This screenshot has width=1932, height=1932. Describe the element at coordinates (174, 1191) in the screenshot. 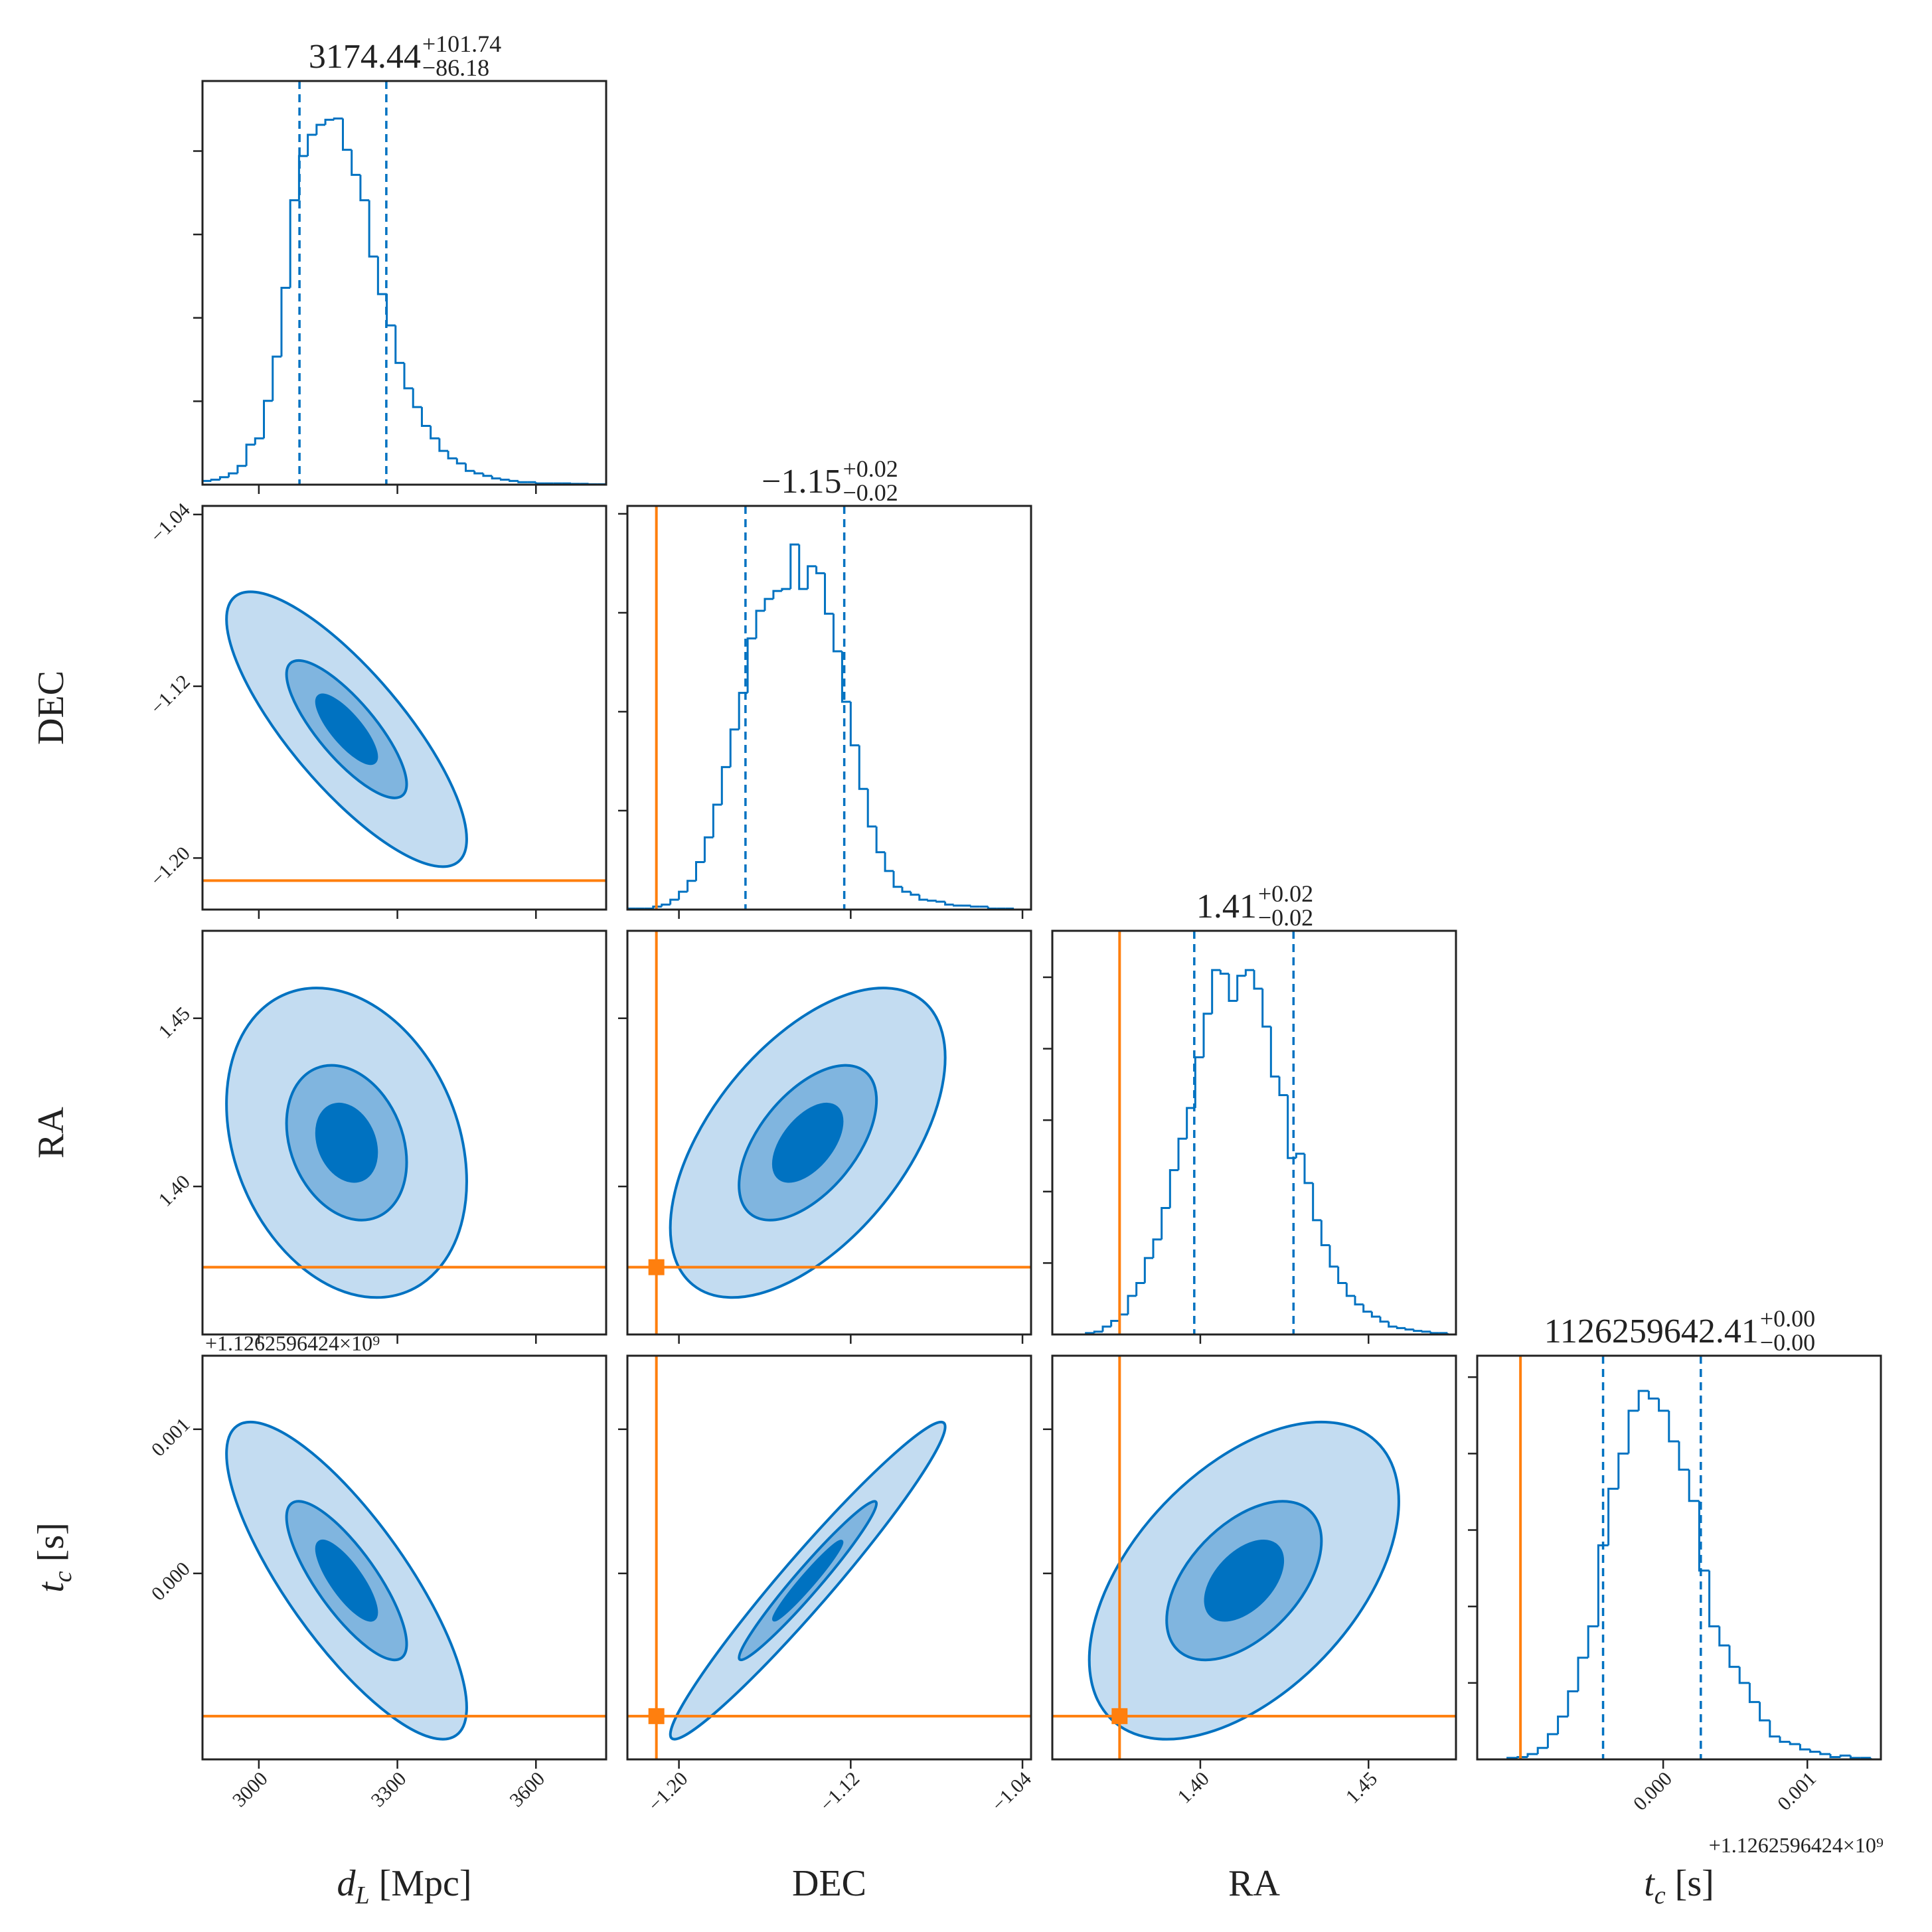

I see `y-tick-label: 1.40` at that location.